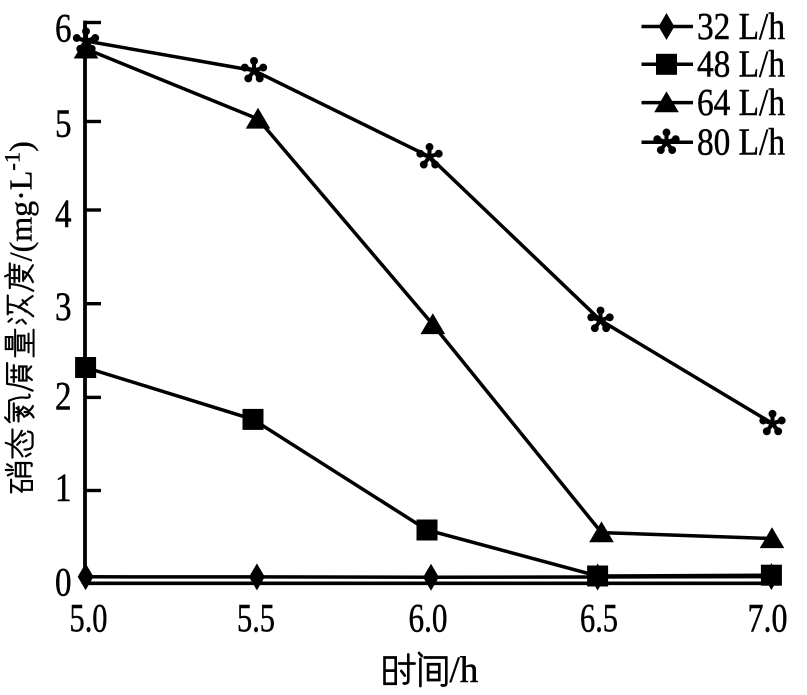 Image resolution: width=807 pixels, height=695 pixels. What do you see at coordinates (63, 396) in the screenshot?
I see `svg-text: 2` at bounding box center [63, 396].